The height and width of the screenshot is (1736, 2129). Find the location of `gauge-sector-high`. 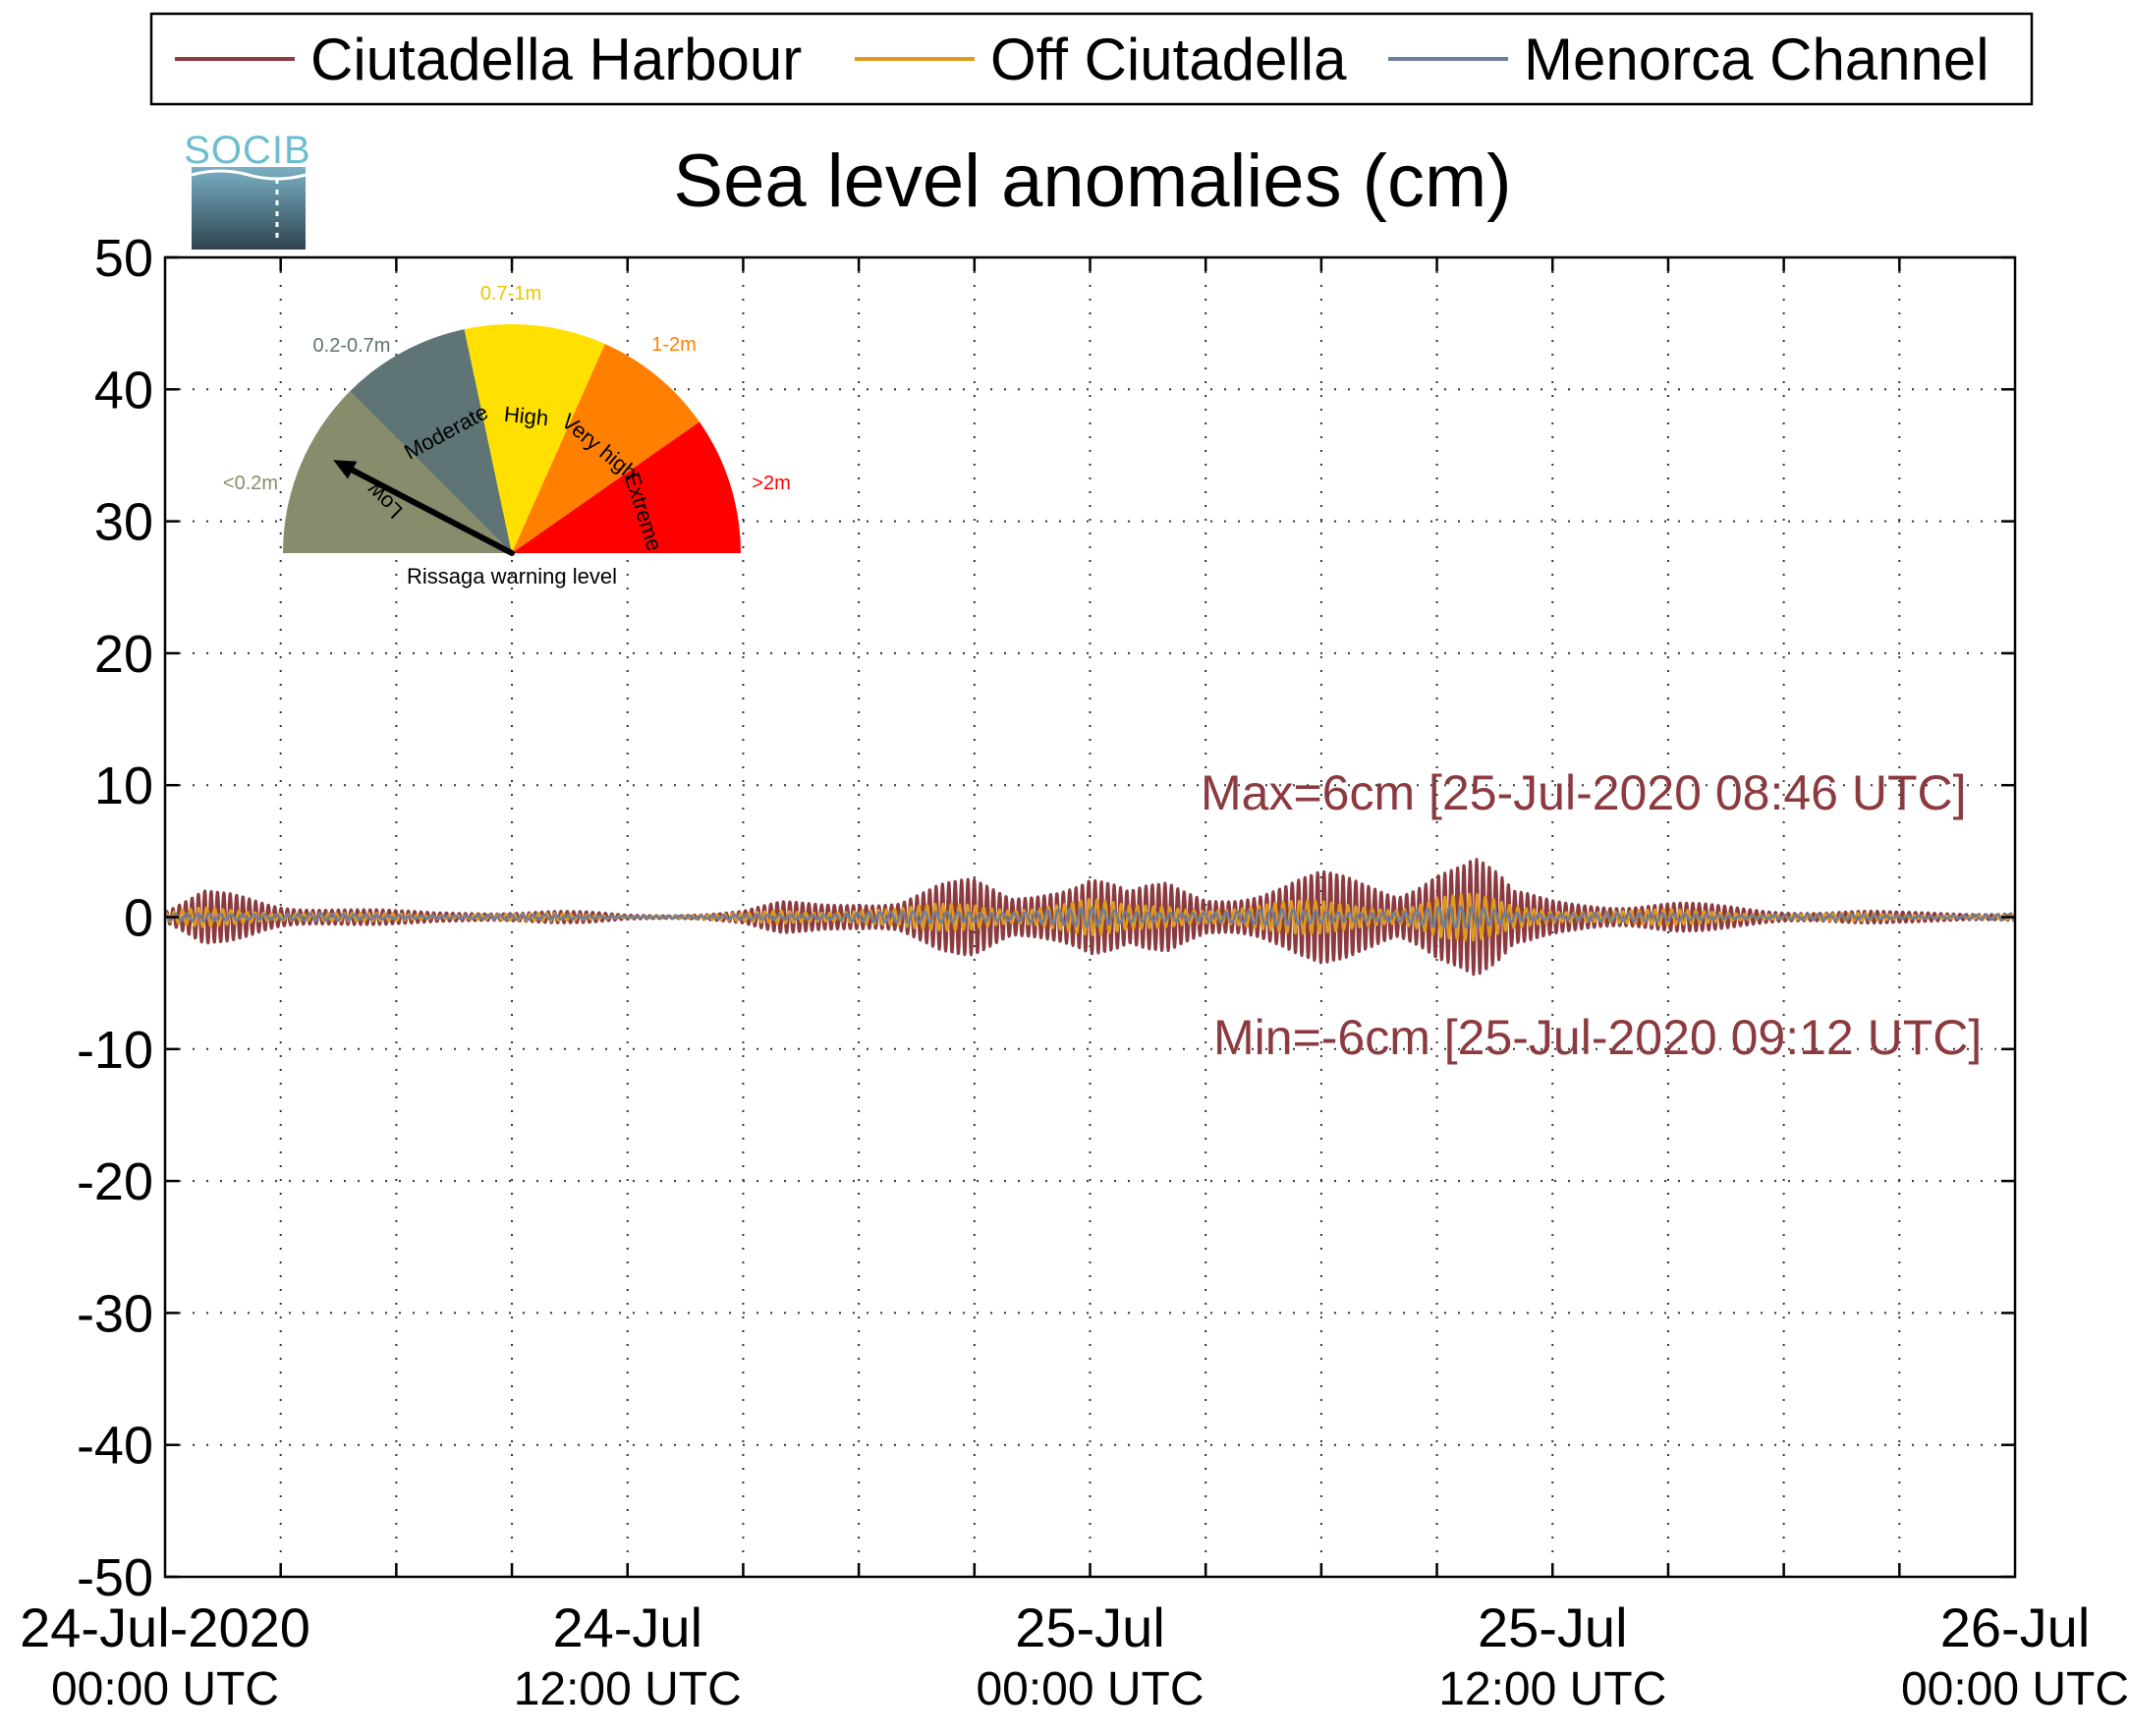

gauge-sector-high is located at coordinates (534, 438).